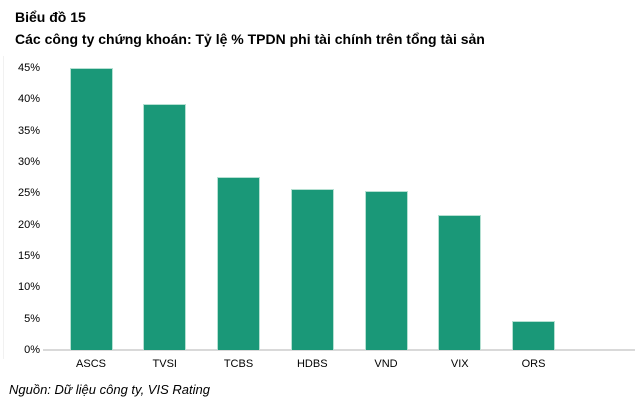  What do you see at coordinates (165, 227) in the screenshot?
I see `bar-tvsi` at bounding box center [165, 227].